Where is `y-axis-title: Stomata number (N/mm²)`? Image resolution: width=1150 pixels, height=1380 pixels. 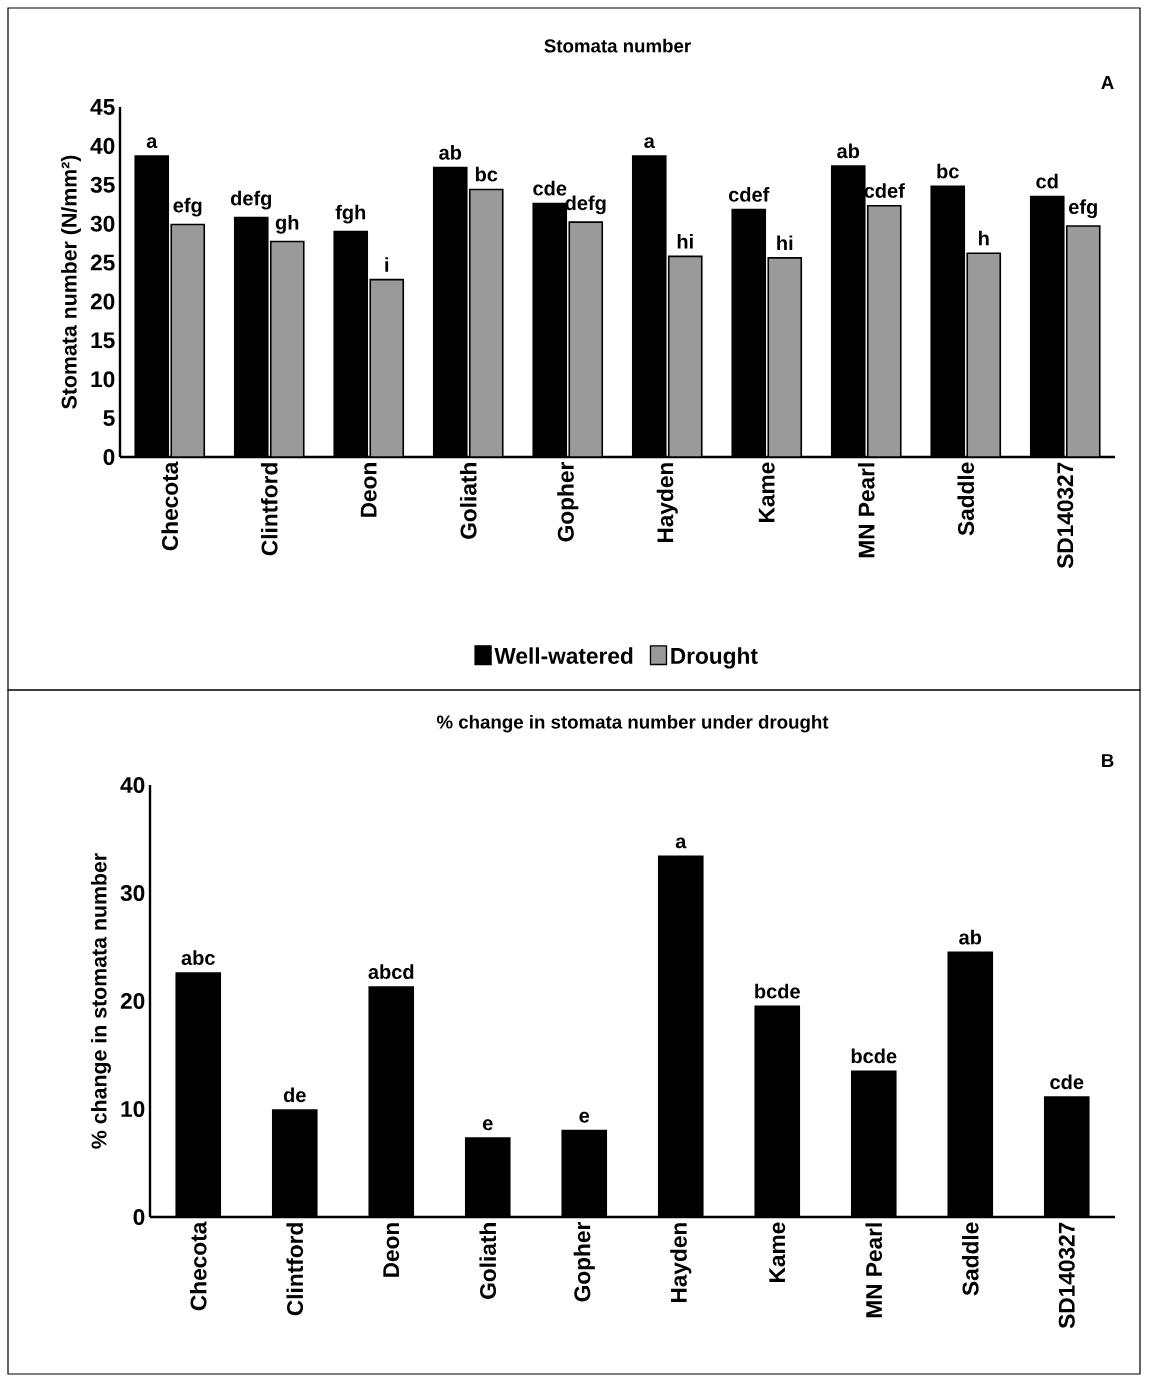 y-axis-title: Stomata number (N/mm²) is located at coordinates (71, 282).